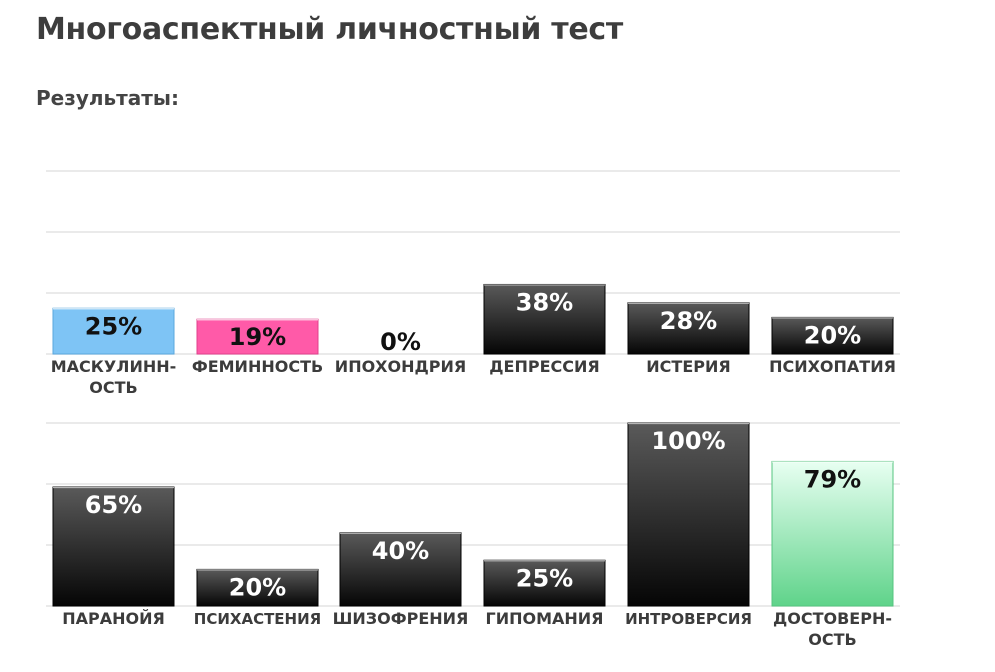  Describe the element at coordinates (400, 551) in the screenshot. I see `bar-value-label: 40%` at that location.